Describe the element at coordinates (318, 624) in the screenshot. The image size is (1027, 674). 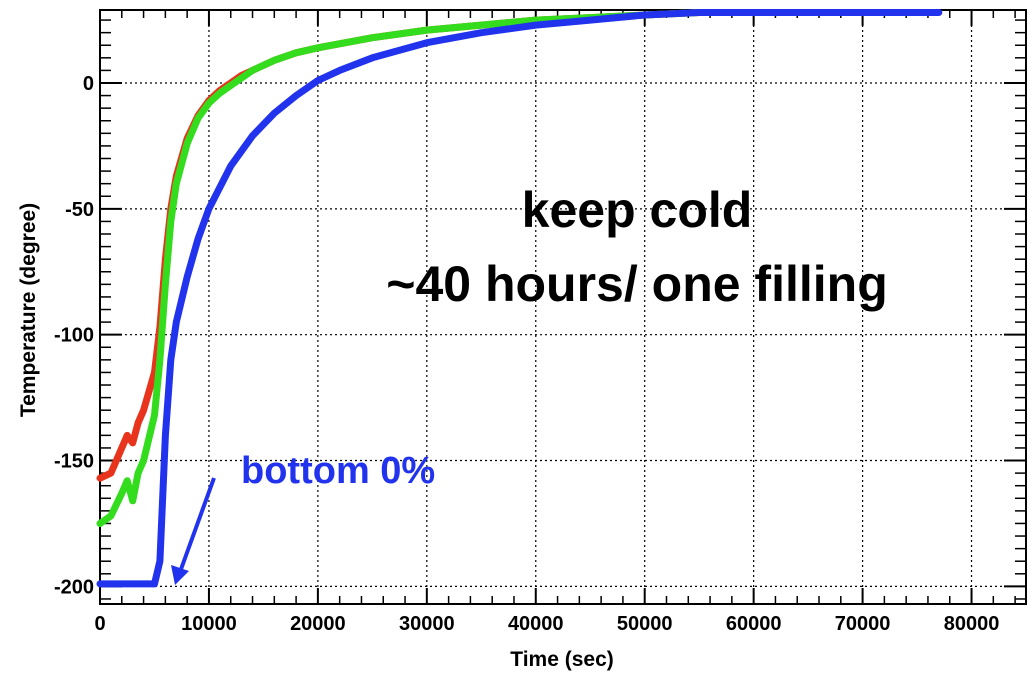
I see `x-tick-label: 20000` at that location.